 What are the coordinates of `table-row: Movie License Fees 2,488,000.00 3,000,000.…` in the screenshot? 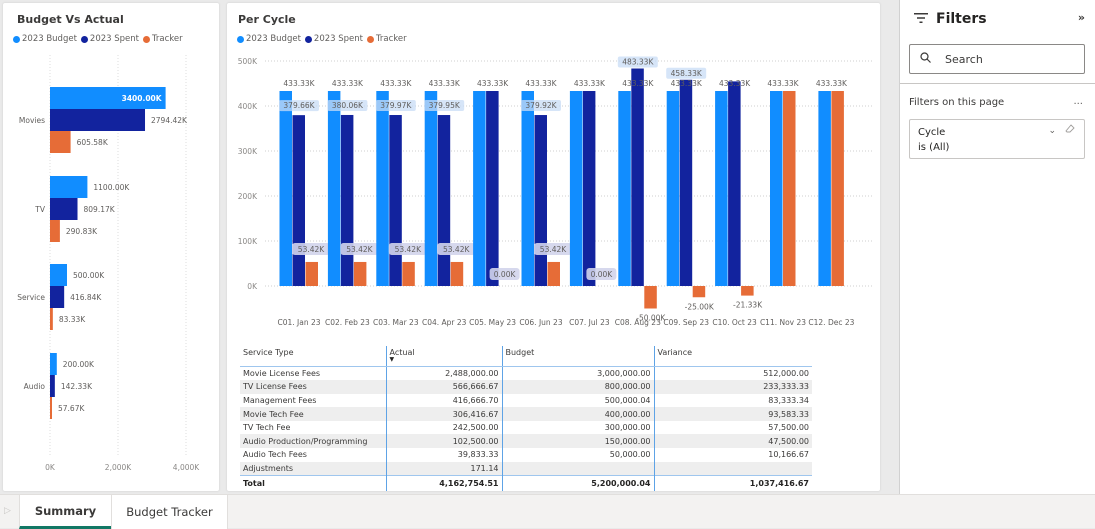 It's located at (526, 373).